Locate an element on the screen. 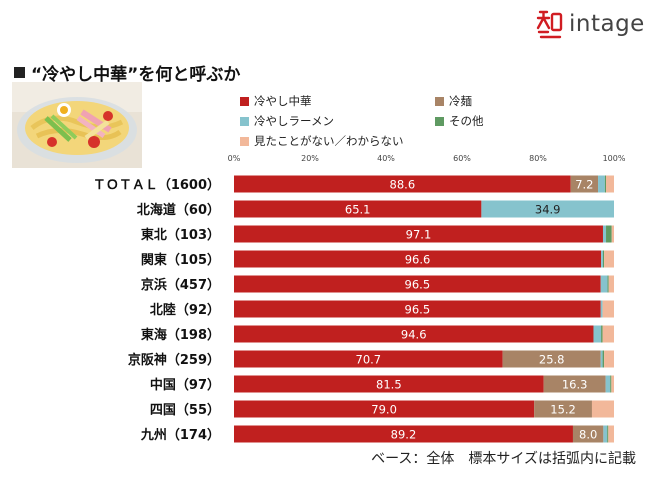 The image size is (650, 487). legend-item-reishi-chuka: 冷やし中華 is located at coordinates (276, 101).